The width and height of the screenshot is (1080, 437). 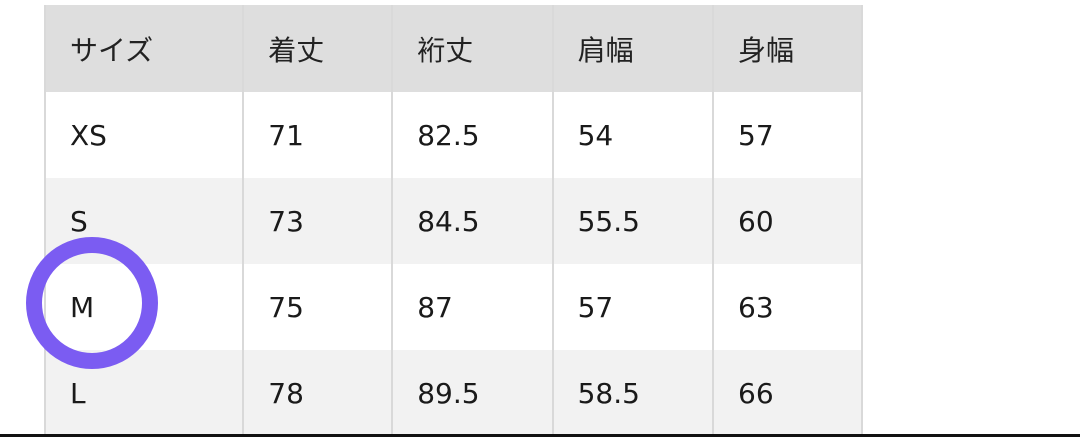 I want to click on header-size: サイズ, so click(x=144, y=48).